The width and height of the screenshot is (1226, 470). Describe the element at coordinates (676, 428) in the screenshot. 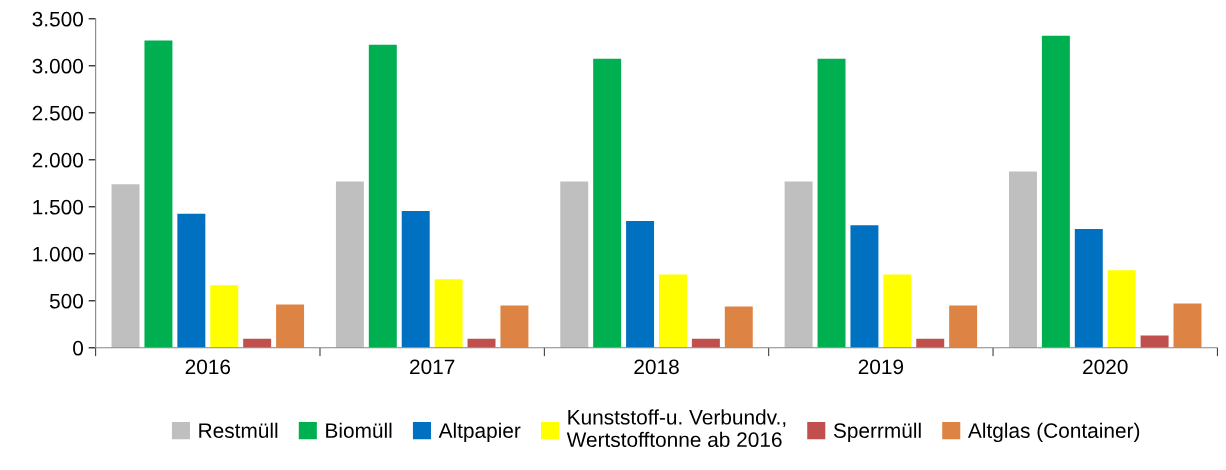

I see `legend-label: Kunststoff-u. Verbundv., Wertstofftonne ab 2016` at that location.